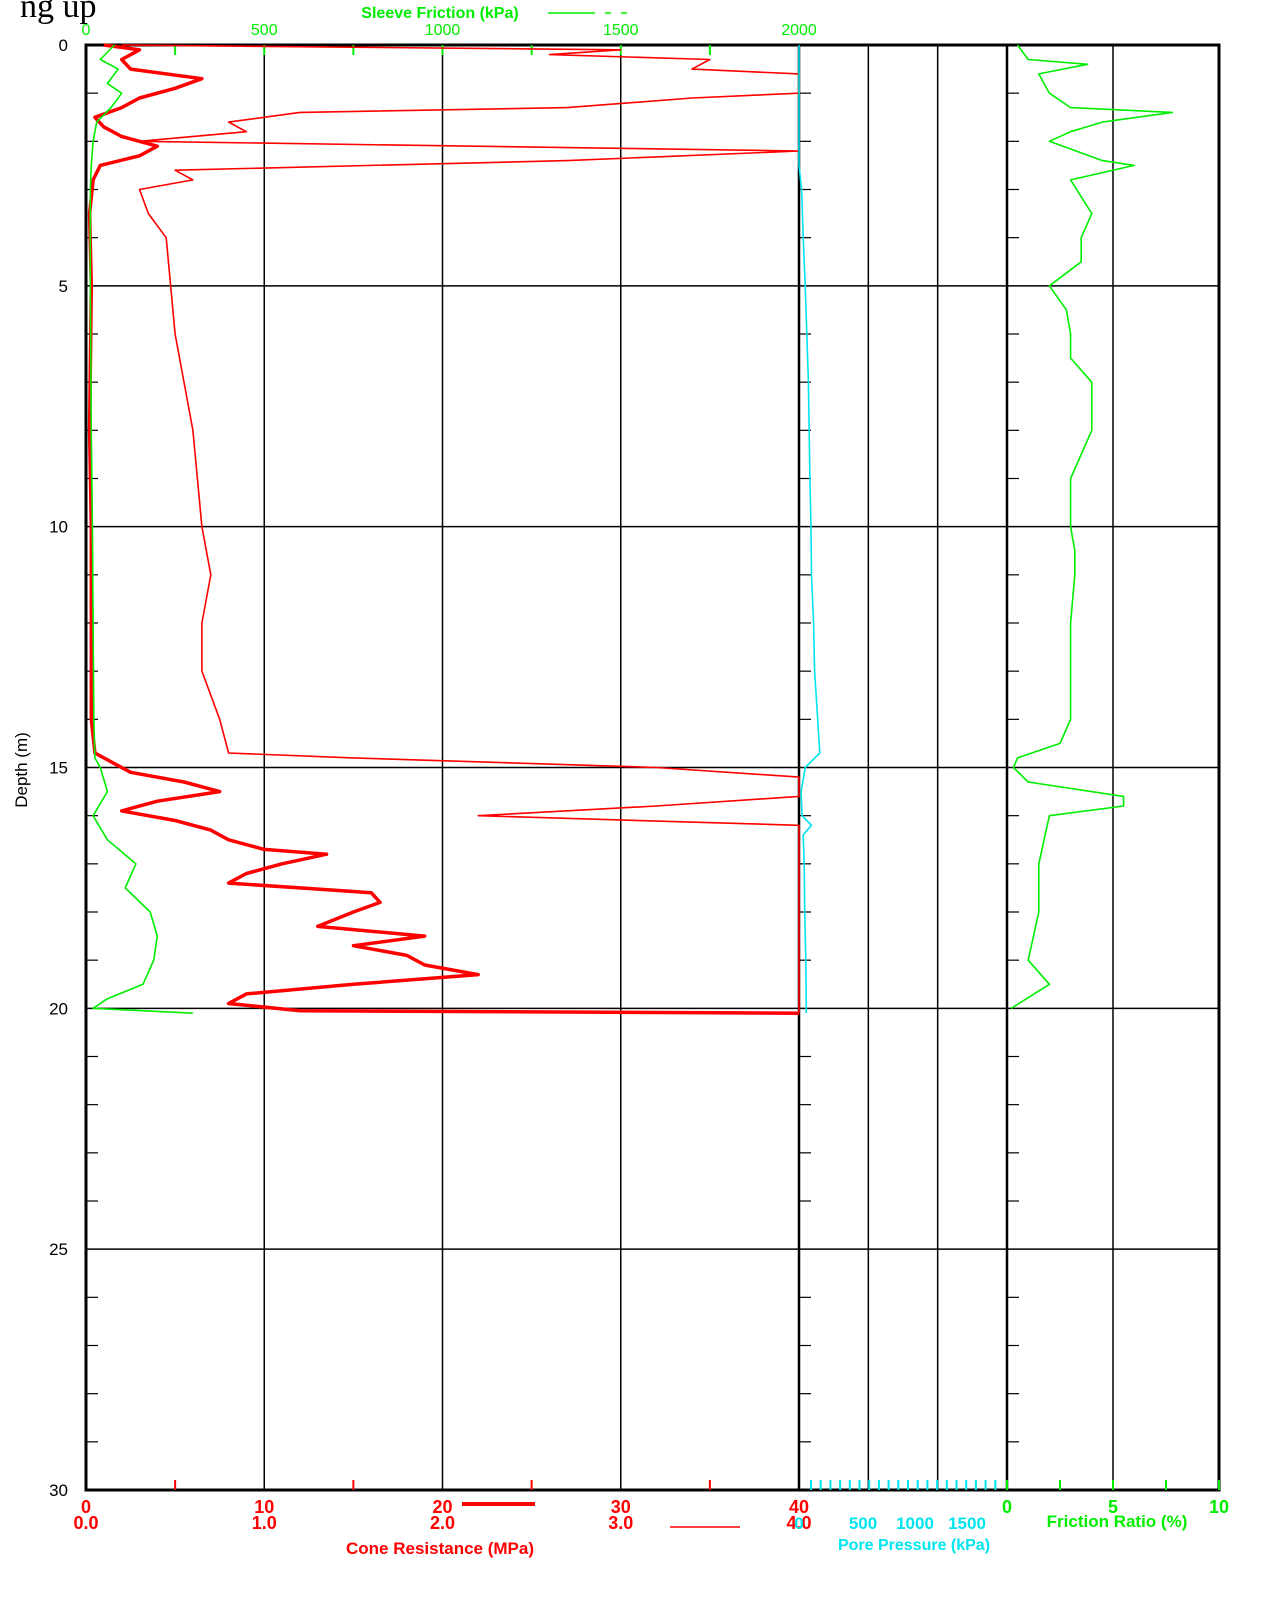 The height and width of the screenshot is (1619, 1276). What do you see at coordinates (1117, 1521) in the screenshot?
I see `rf-axis-label: Friction Ratio (%)` at bounding box center [1117, 1521].